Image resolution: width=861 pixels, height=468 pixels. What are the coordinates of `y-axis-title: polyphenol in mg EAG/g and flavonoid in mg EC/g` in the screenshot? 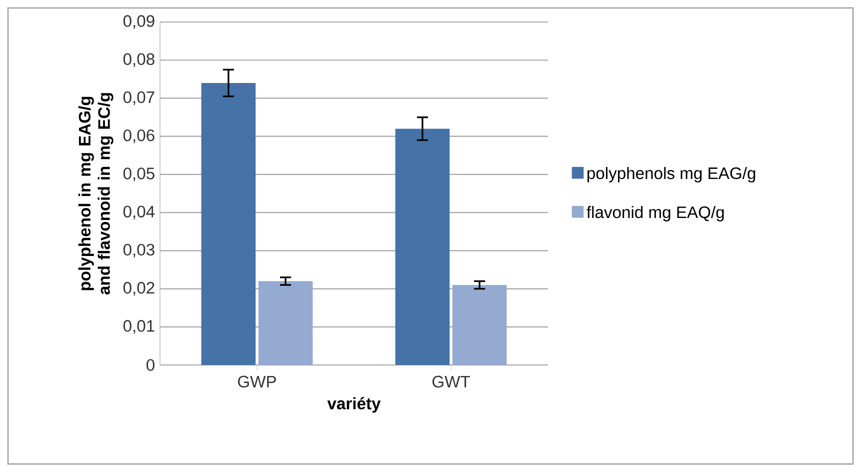 It's located at (96, 193).